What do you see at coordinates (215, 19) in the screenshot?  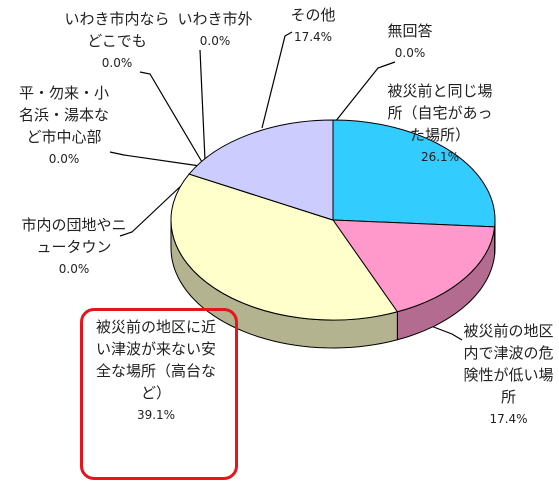 I see `category-label: いわき市外` at bounding box center [215, 19].